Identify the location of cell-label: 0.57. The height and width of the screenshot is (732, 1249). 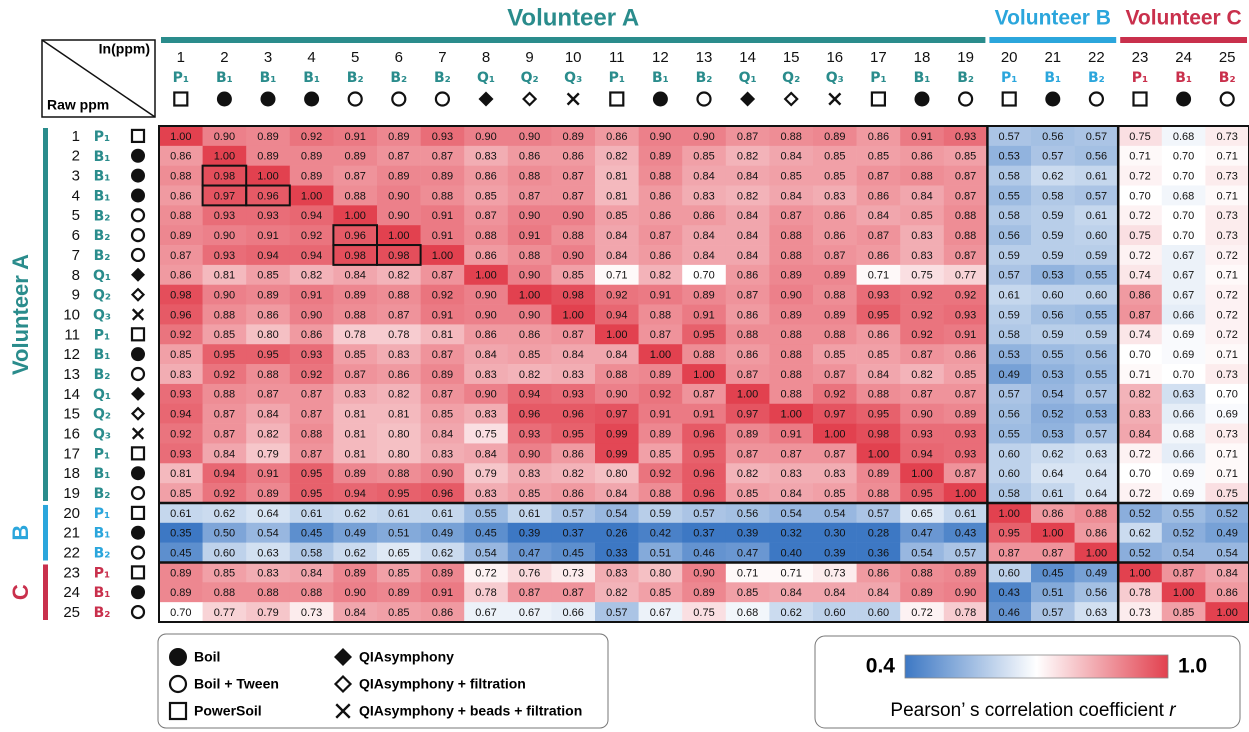
(616, 613).